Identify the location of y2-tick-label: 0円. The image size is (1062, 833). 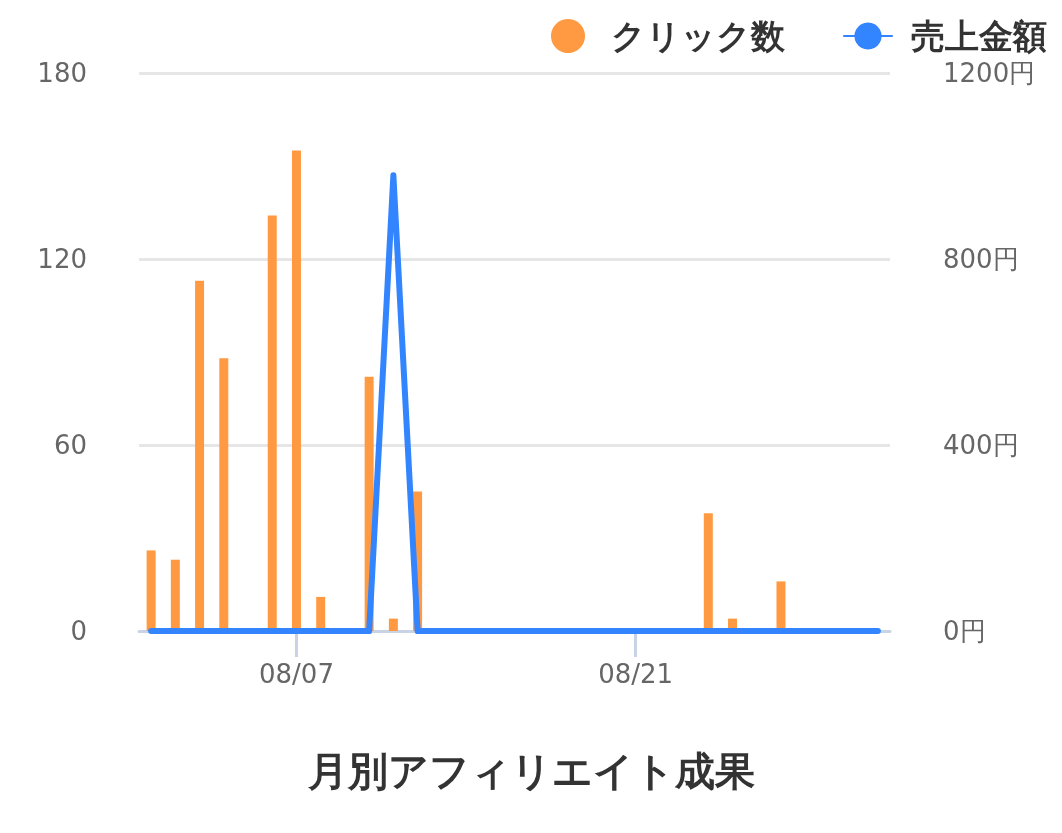
(964, 631).